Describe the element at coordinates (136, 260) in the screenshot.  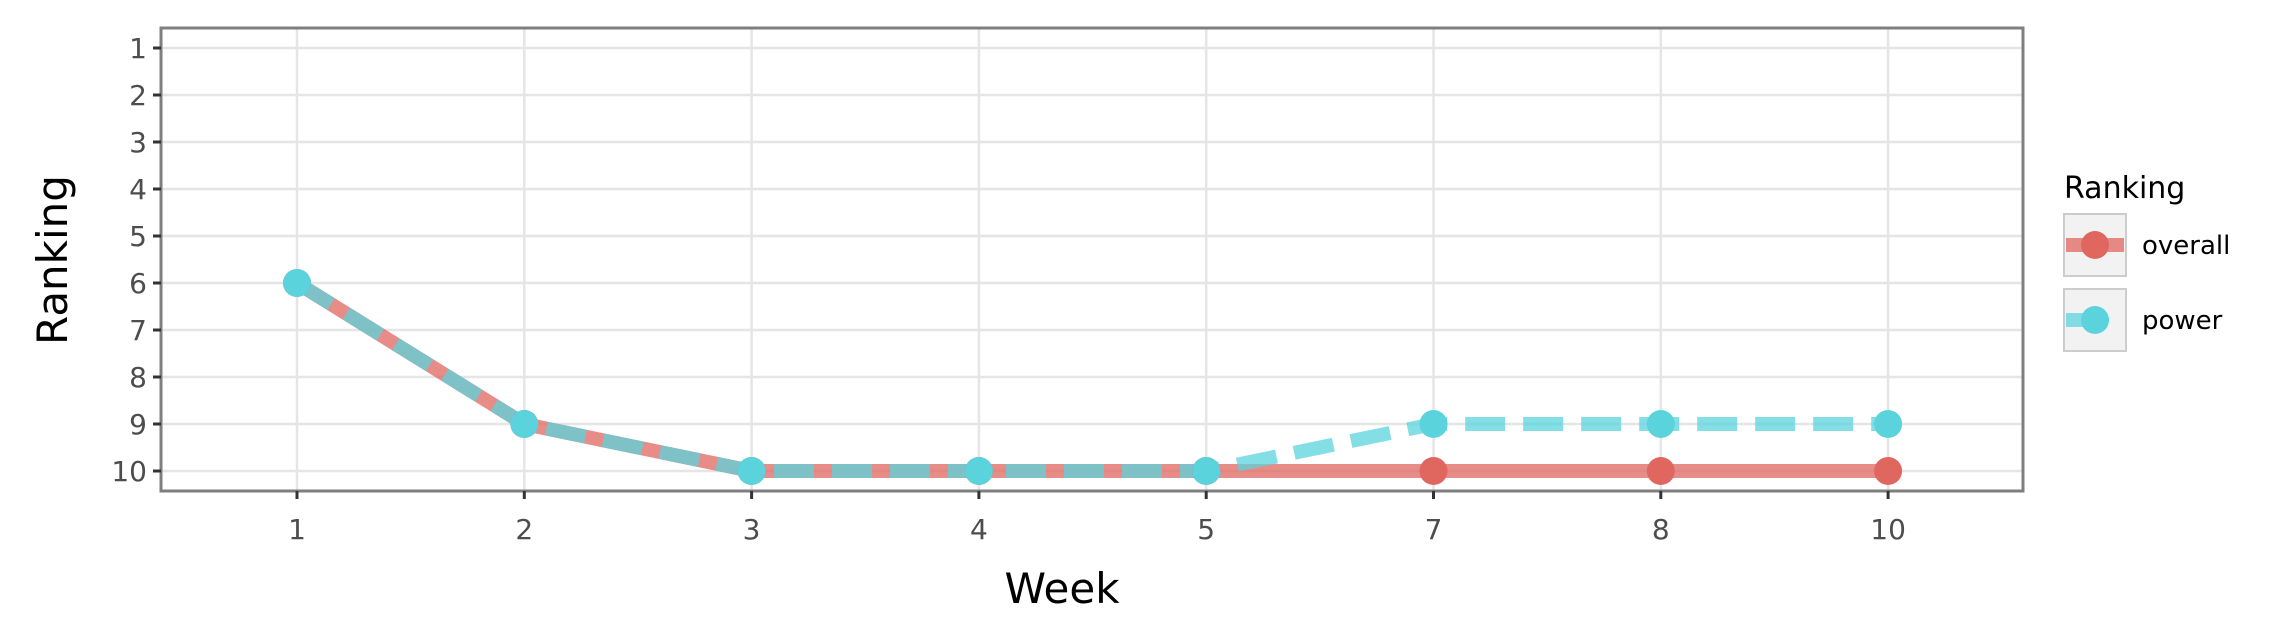
I see `y-axis-ticks: 1 2 3 4 5 6 7 8 9 10` at that location.